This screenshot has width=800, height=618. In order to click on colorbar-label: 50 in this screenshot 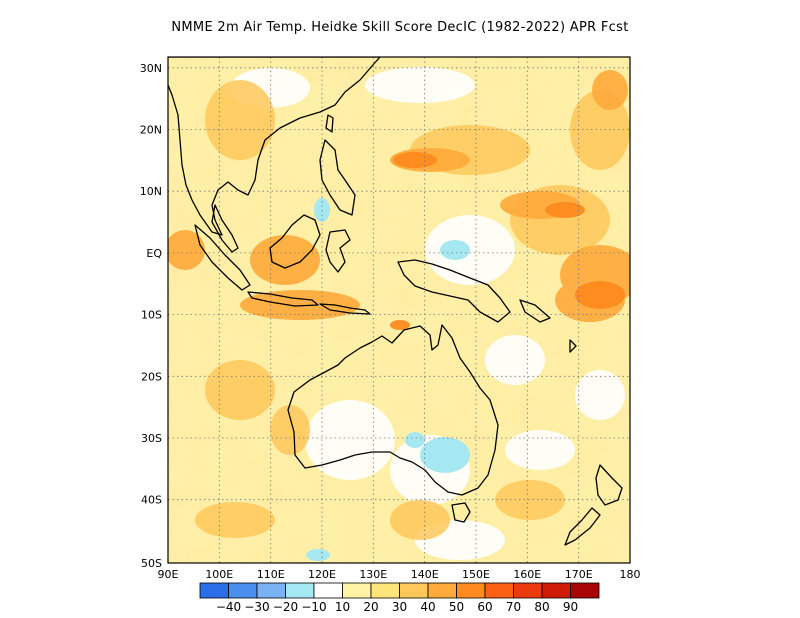, I will do `click(456, 607)`.